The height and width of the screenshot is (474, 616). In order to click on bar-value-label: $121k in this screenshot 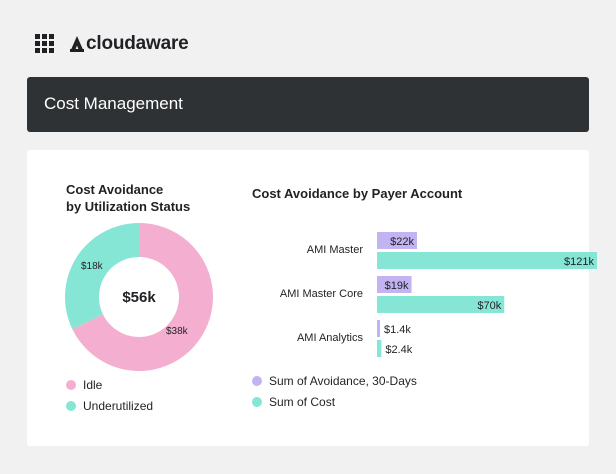, I will do `click(579, 262)`.